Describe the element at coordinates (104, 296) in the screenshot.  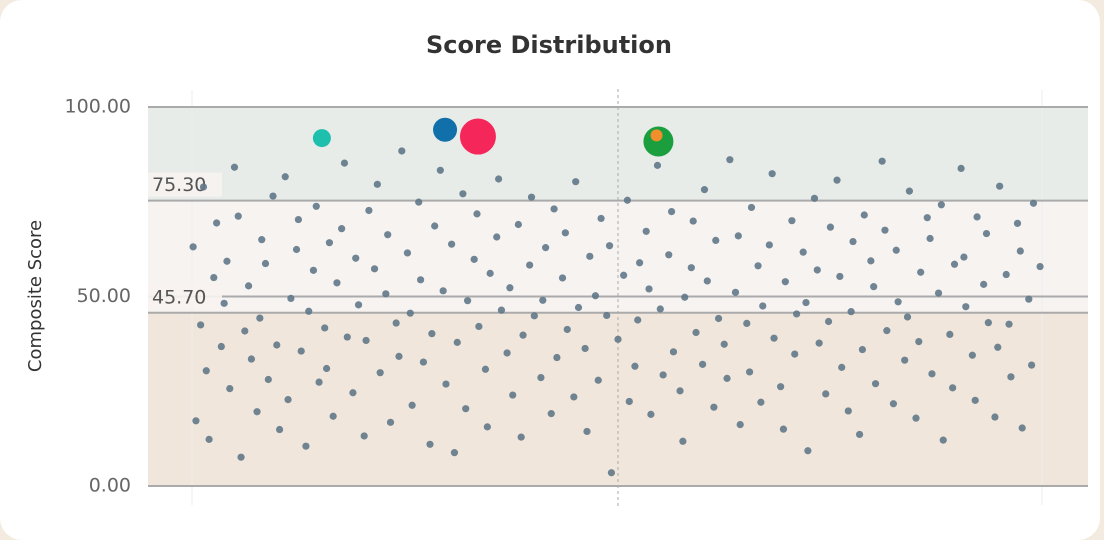
I see `y-tick-label: 50.00` at that location.